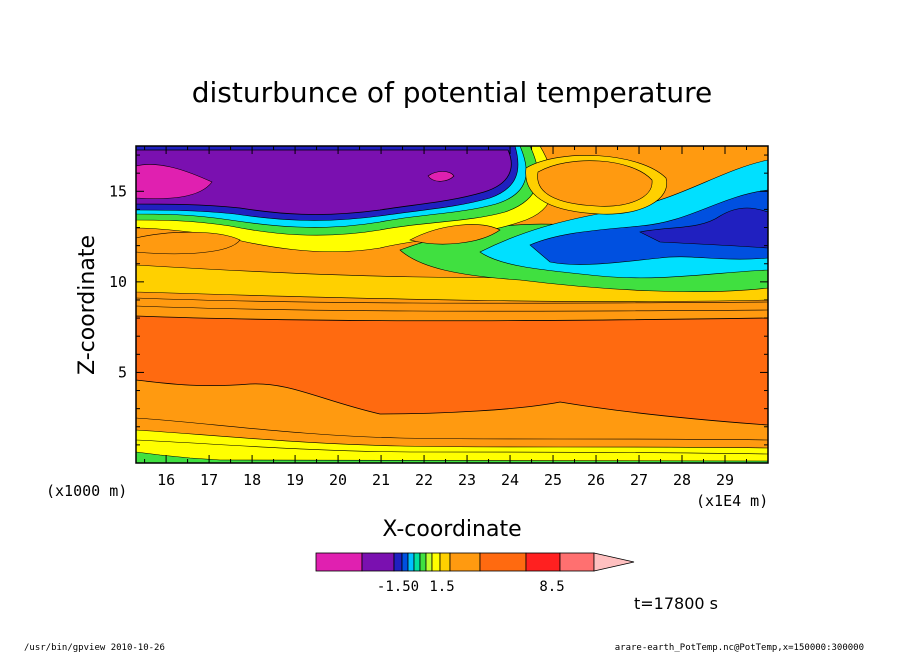 The width and height of the screenshot is (904, 654). What do you see at coordinates (614, 562) in the screenshot?
I see `colorbar-arrow` at bounding box center [614, 562].